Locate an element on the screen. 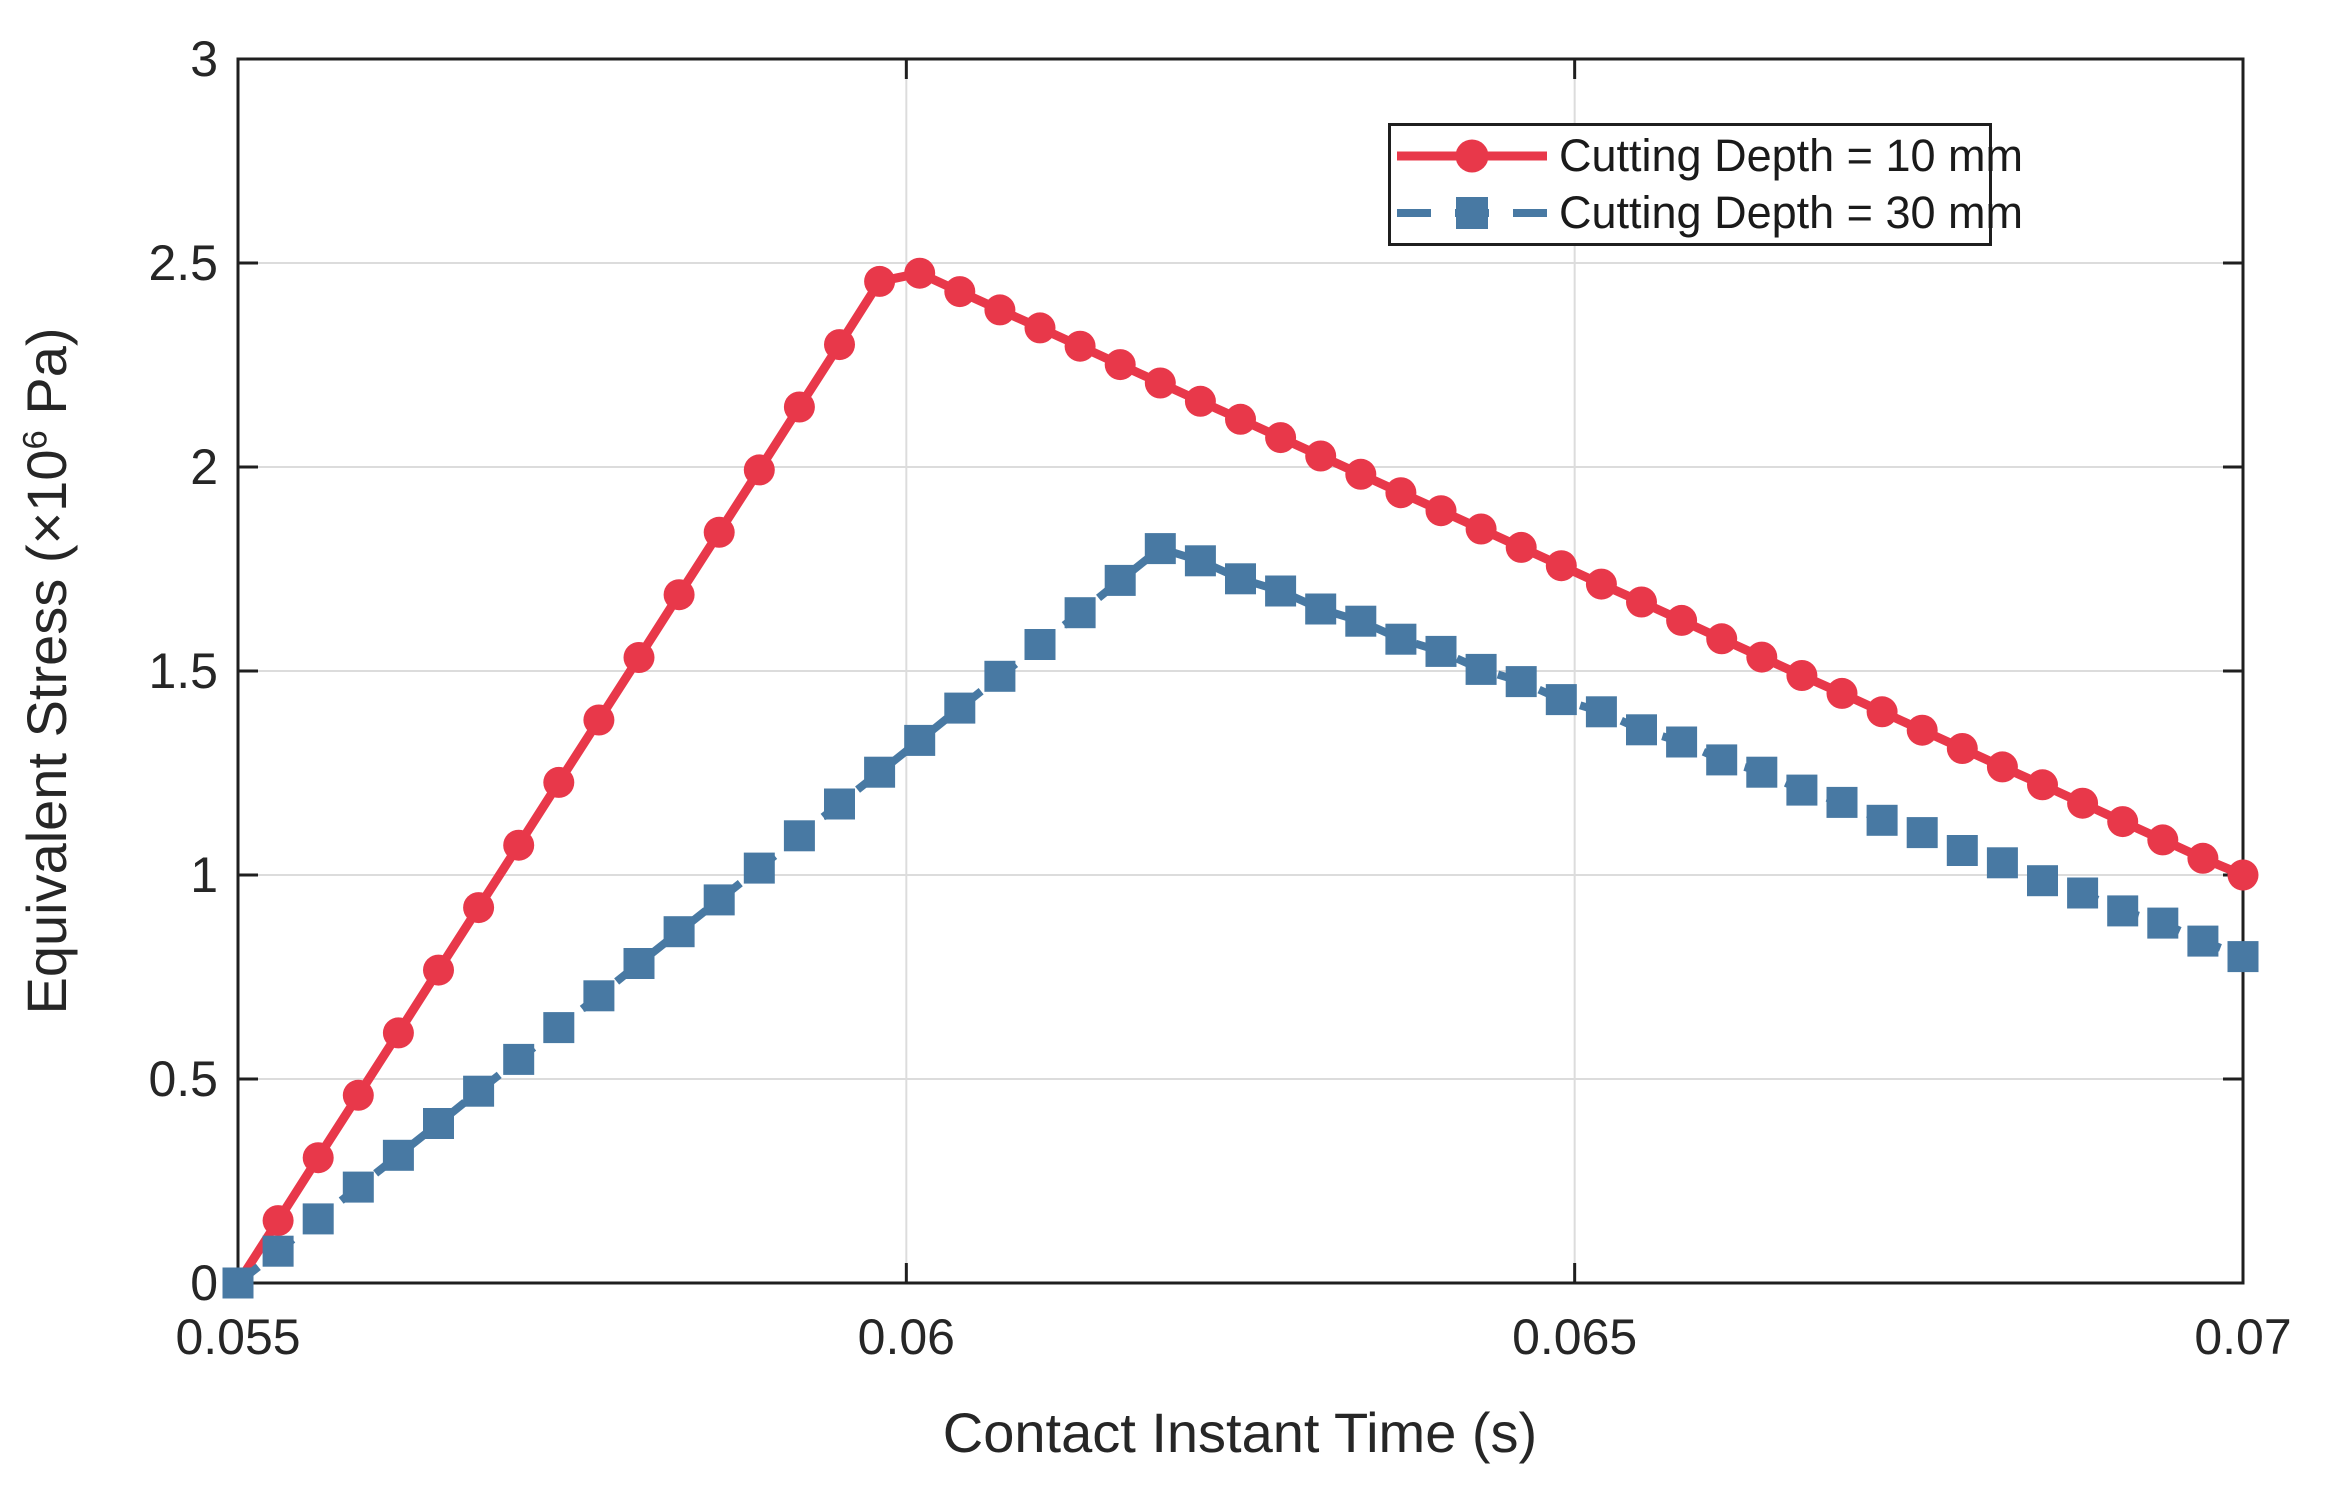 Image resolution: width=2331 pixels, height=1497 pixels. x-tick-label-0.07: 0.07 is located at coordinates (2243, 1337).